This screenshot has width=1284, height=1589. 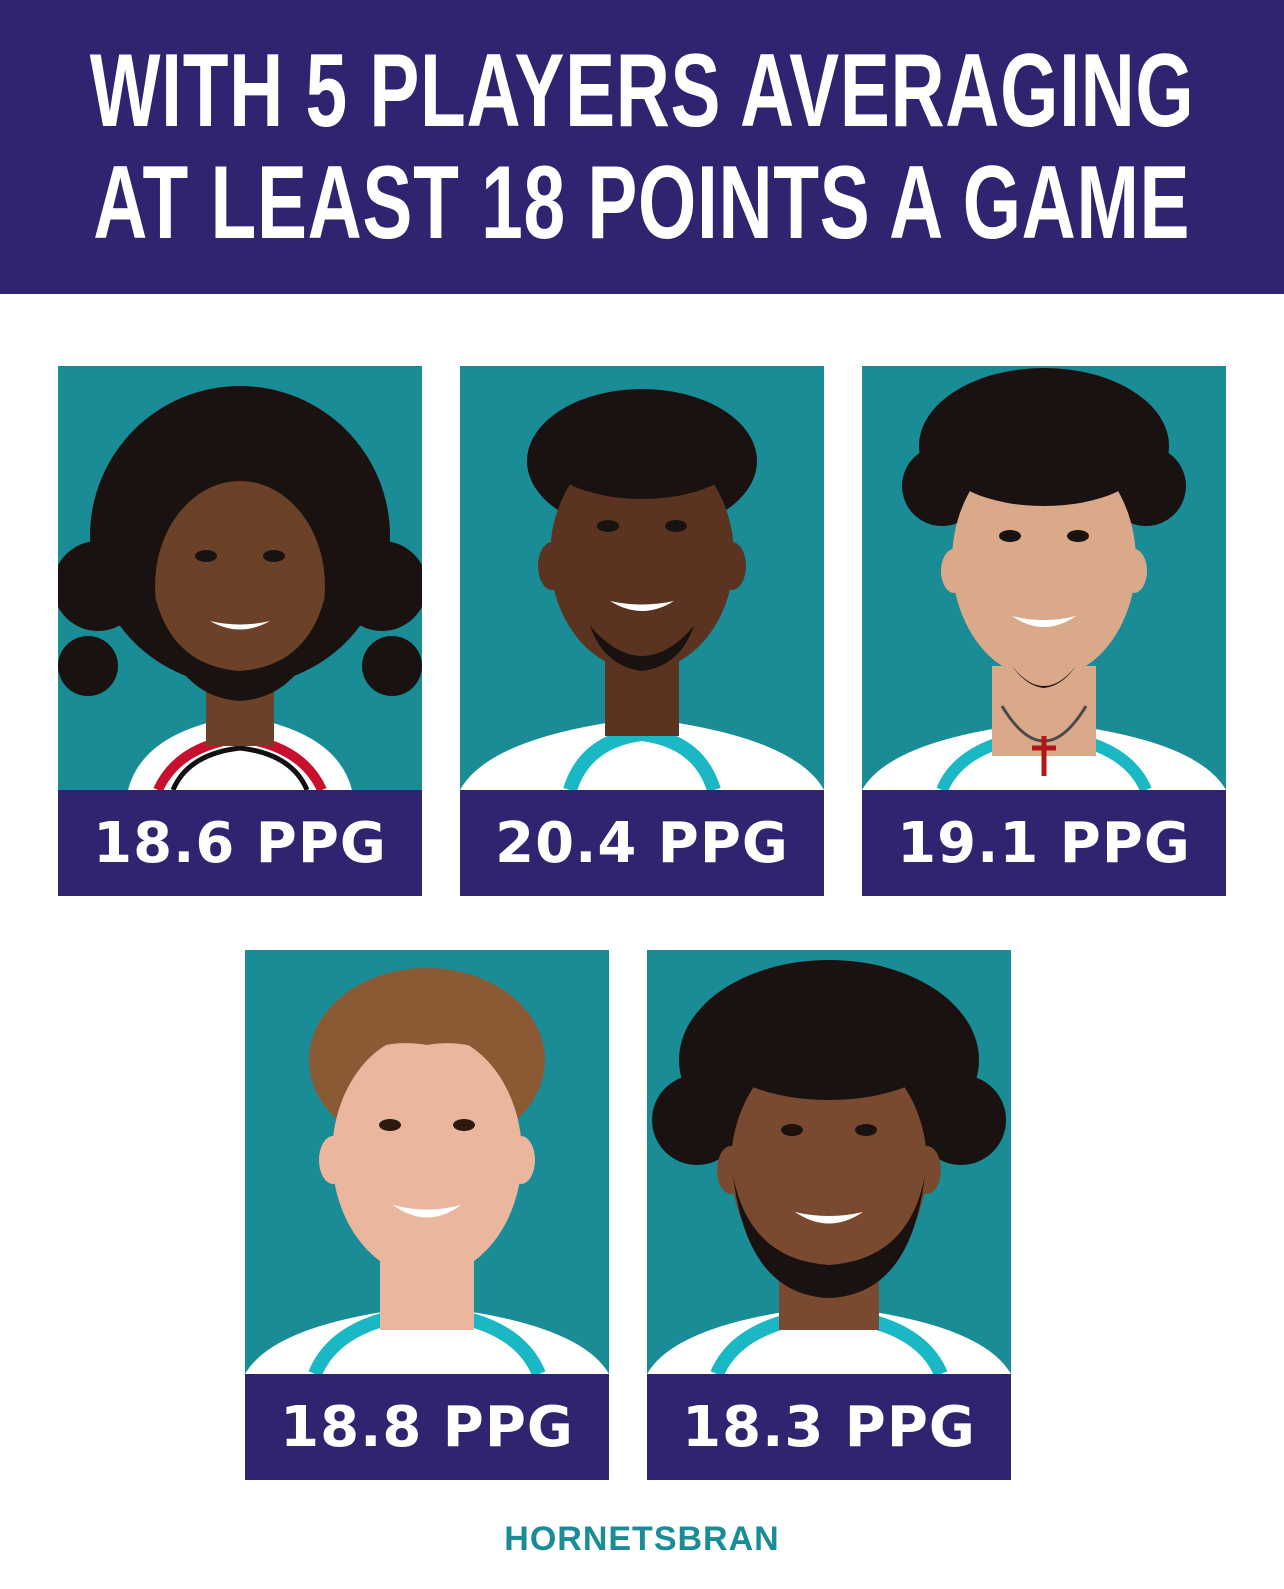 I want to click on player-card-1: 18.6 PPG, so click(x=240, y=631).